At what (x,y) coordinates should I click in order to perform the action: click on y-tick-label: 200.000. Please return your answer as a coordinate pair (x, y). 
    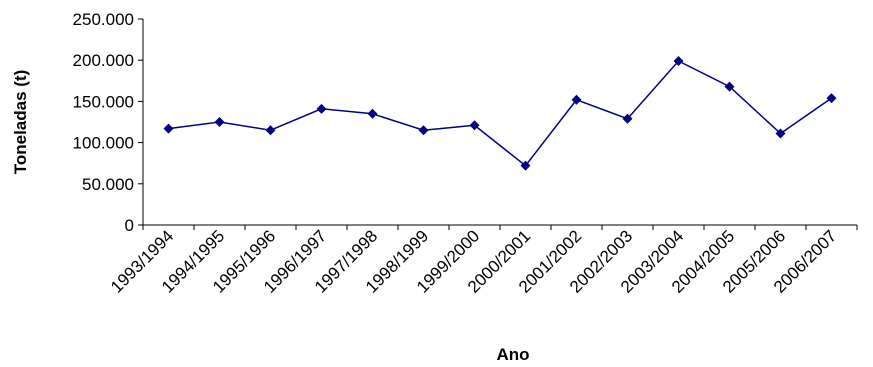
    Looking at the image, I should click on (103, 60).